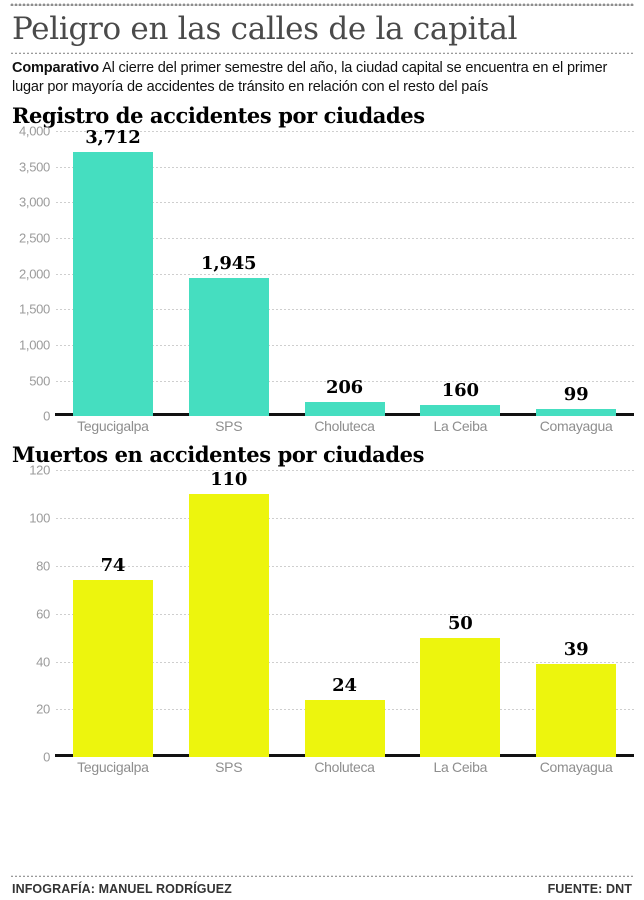  I want to click on y-axis-tick-label: 3,000, so click(34, 202).